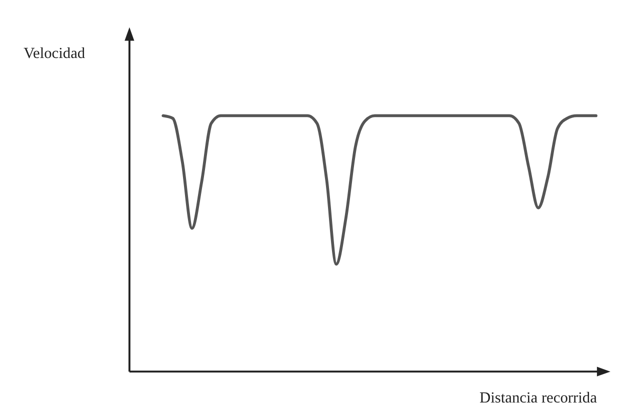 This screenshot has height=420, width=635. What do you see at coordinates (539, 397) in the screenshot?
I see `x-axis-title: Distancia recorrida` at bounding box center [539, 397].